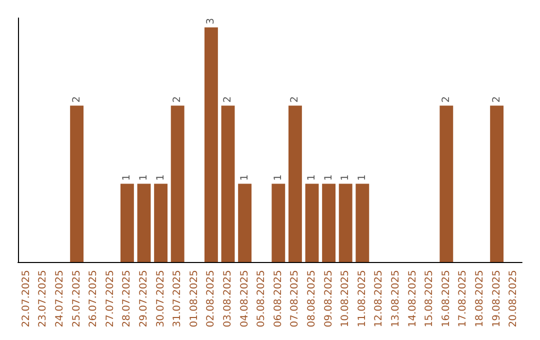  I want to click on x-tick-label: 29.07.2025, so click(144, 299).